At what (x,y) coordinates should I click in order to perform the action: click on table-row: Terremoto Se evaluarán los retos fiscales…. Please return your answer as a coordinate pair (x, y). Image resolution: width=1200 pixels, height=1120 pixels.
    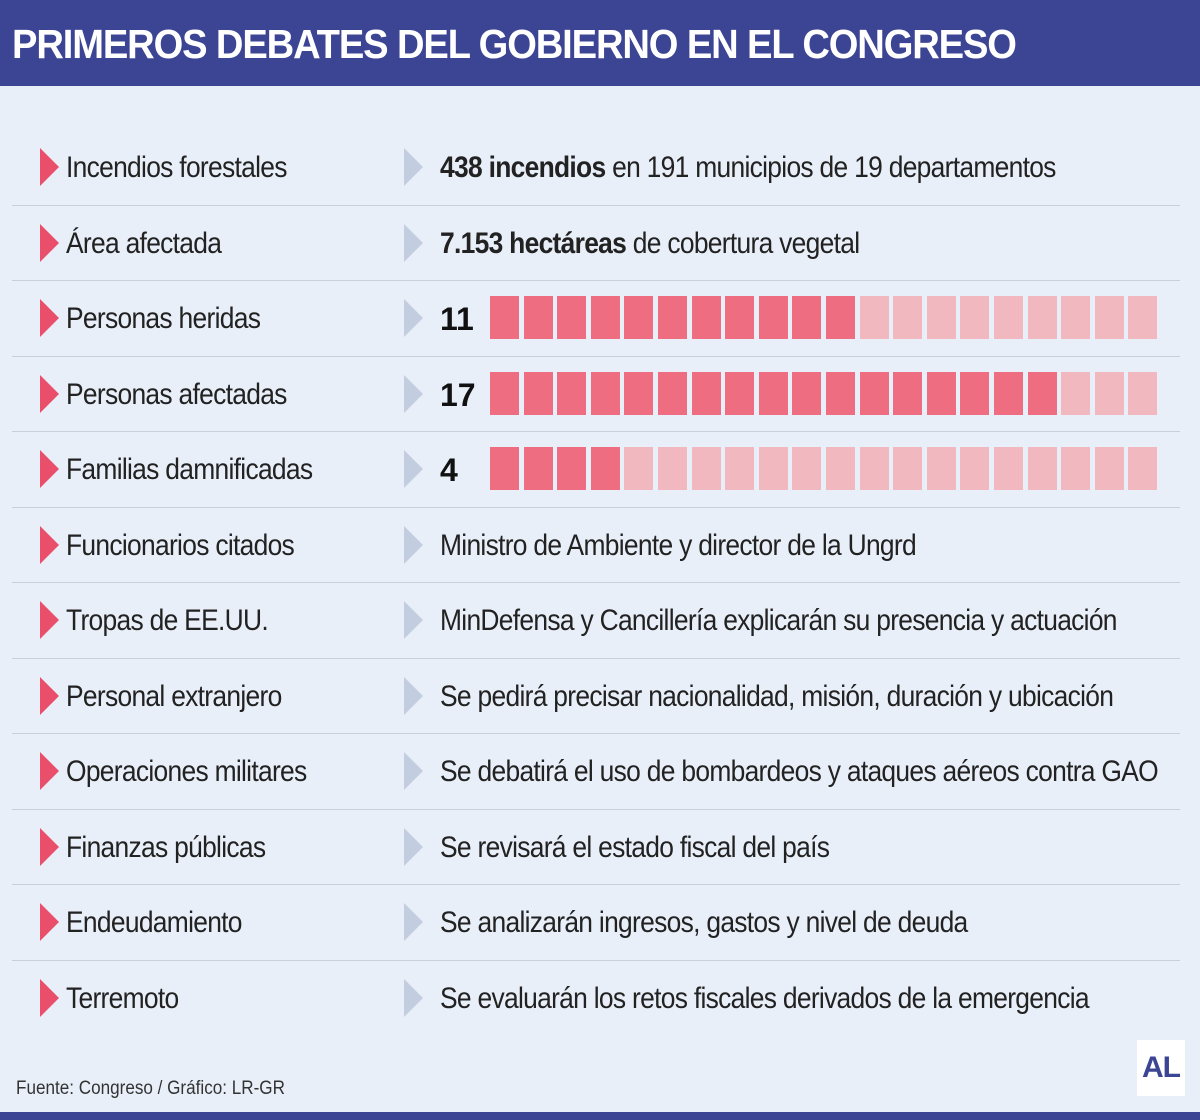
    Looking at the image, I should click on (596, 999).